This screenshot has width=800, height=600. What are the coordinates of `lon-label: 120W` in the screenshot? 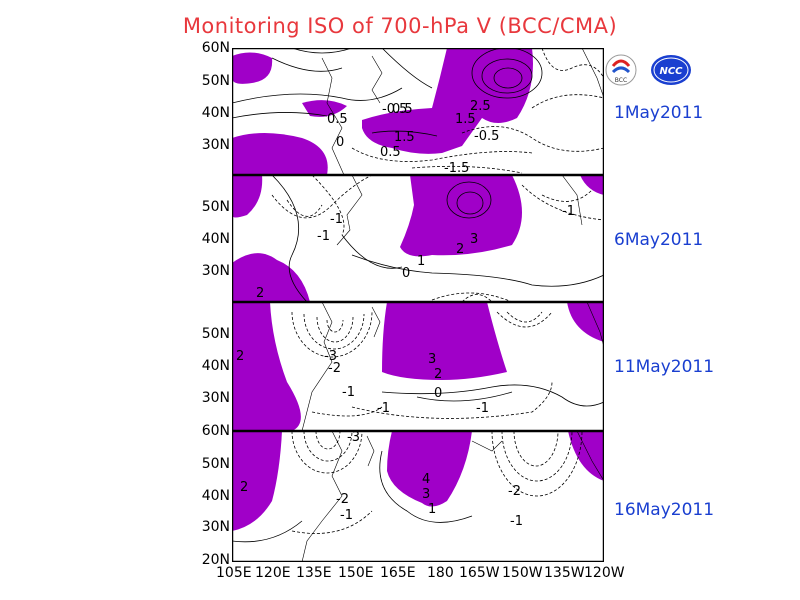 It's located at (604, 573).